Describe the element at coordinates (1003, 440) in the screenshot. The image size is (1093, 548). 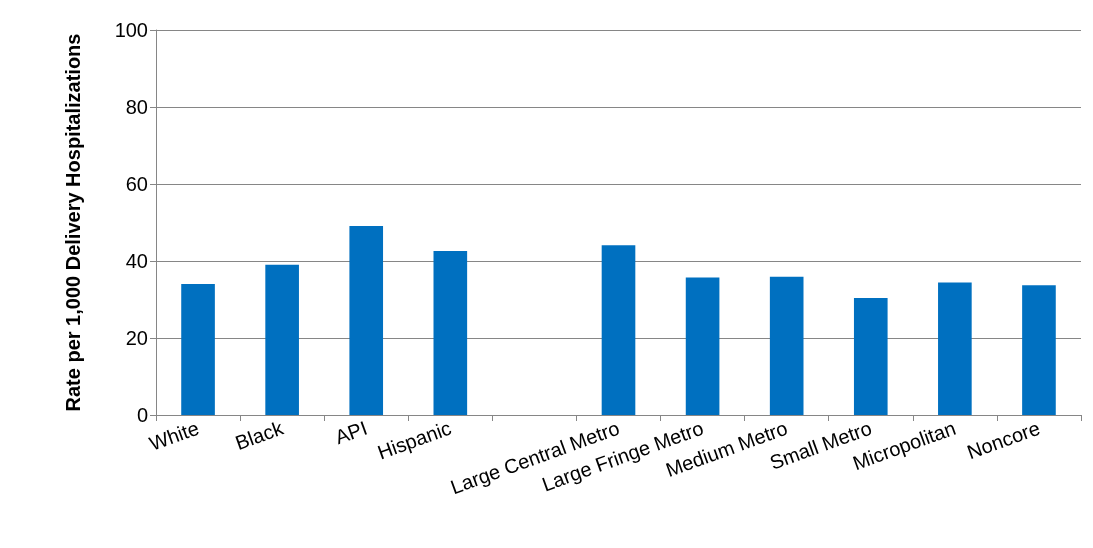
I see `x-tick-label: Noncore` at that location.